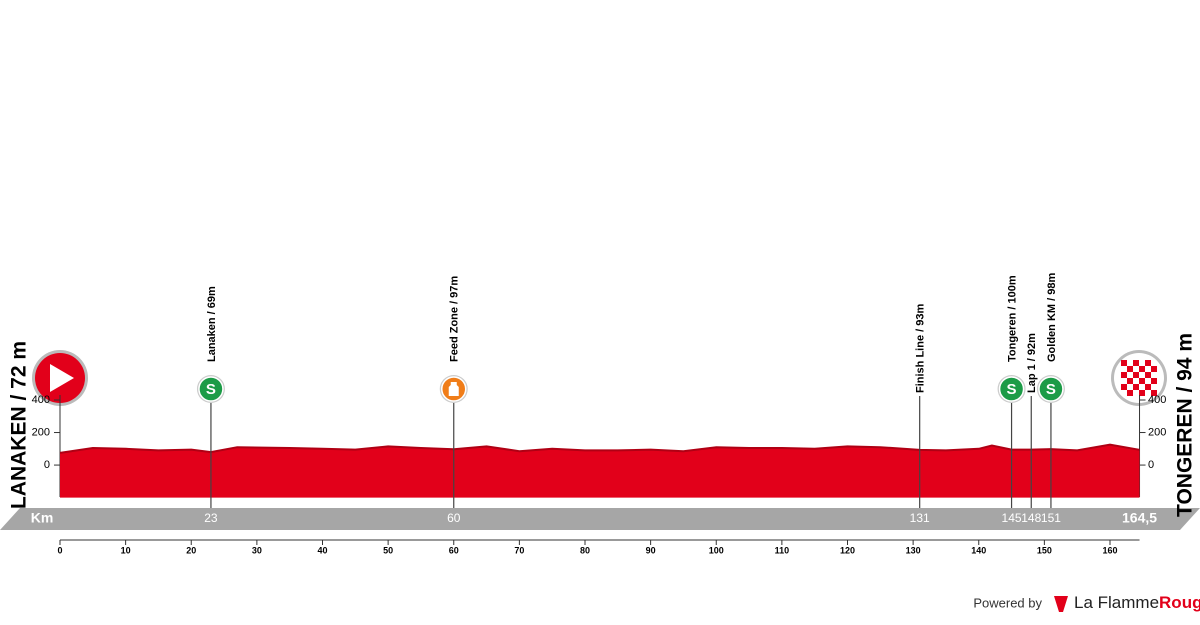 This screenshot has height=625, width=1200. Describe the element at coordinates (211, 518) in the screenshot. I see `marker-km: 23` at that location.